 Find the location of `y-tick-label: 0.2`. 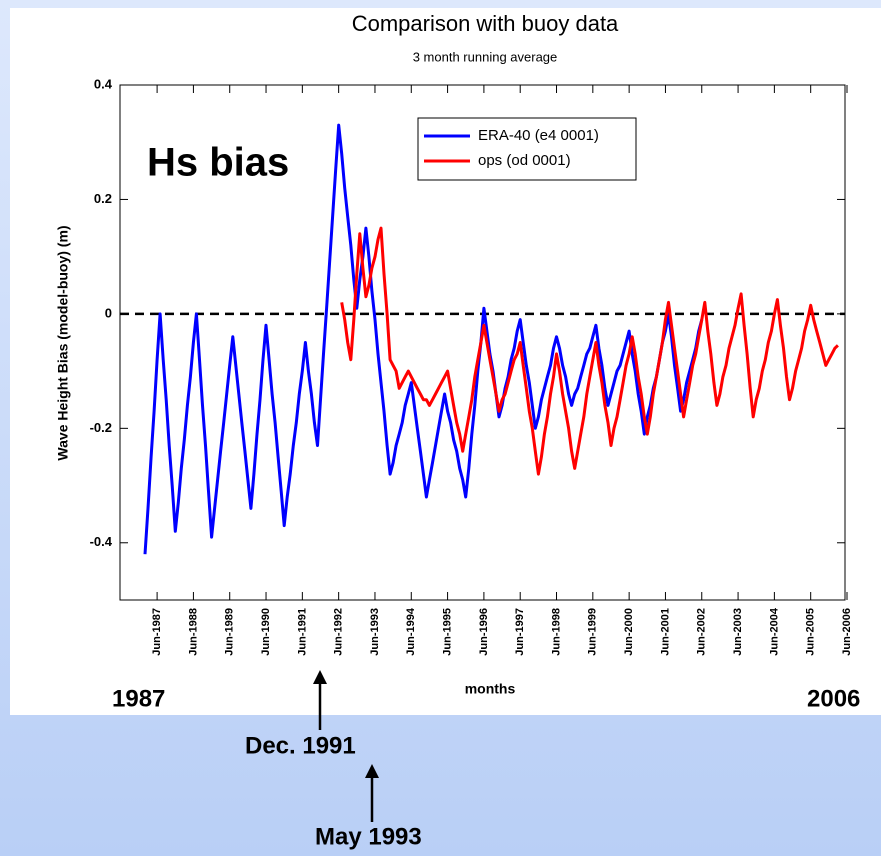

y-tick-label: 0.2 is located at coordinates (103, 198).